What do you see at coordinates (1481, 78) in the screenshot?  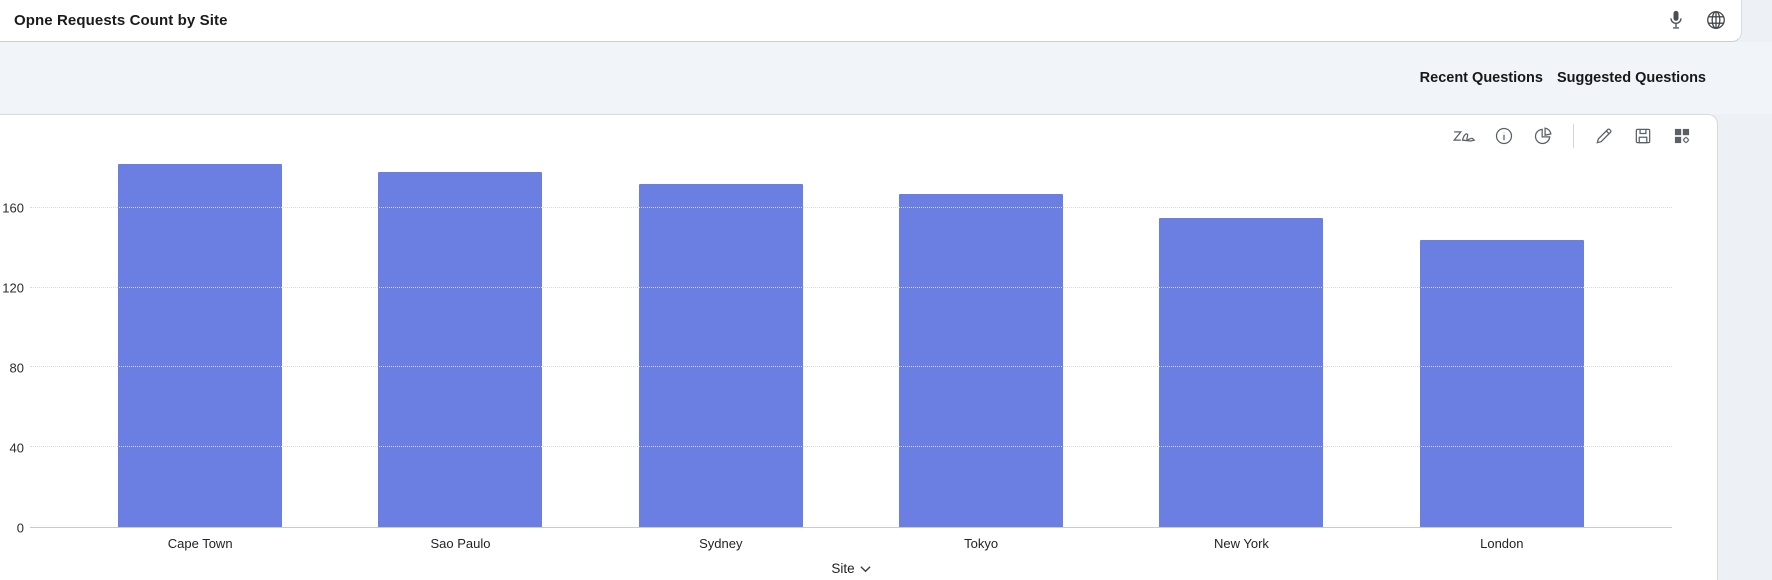 I see `recent-questions-link: Recent Questions` at bounding box center [1481, 78].